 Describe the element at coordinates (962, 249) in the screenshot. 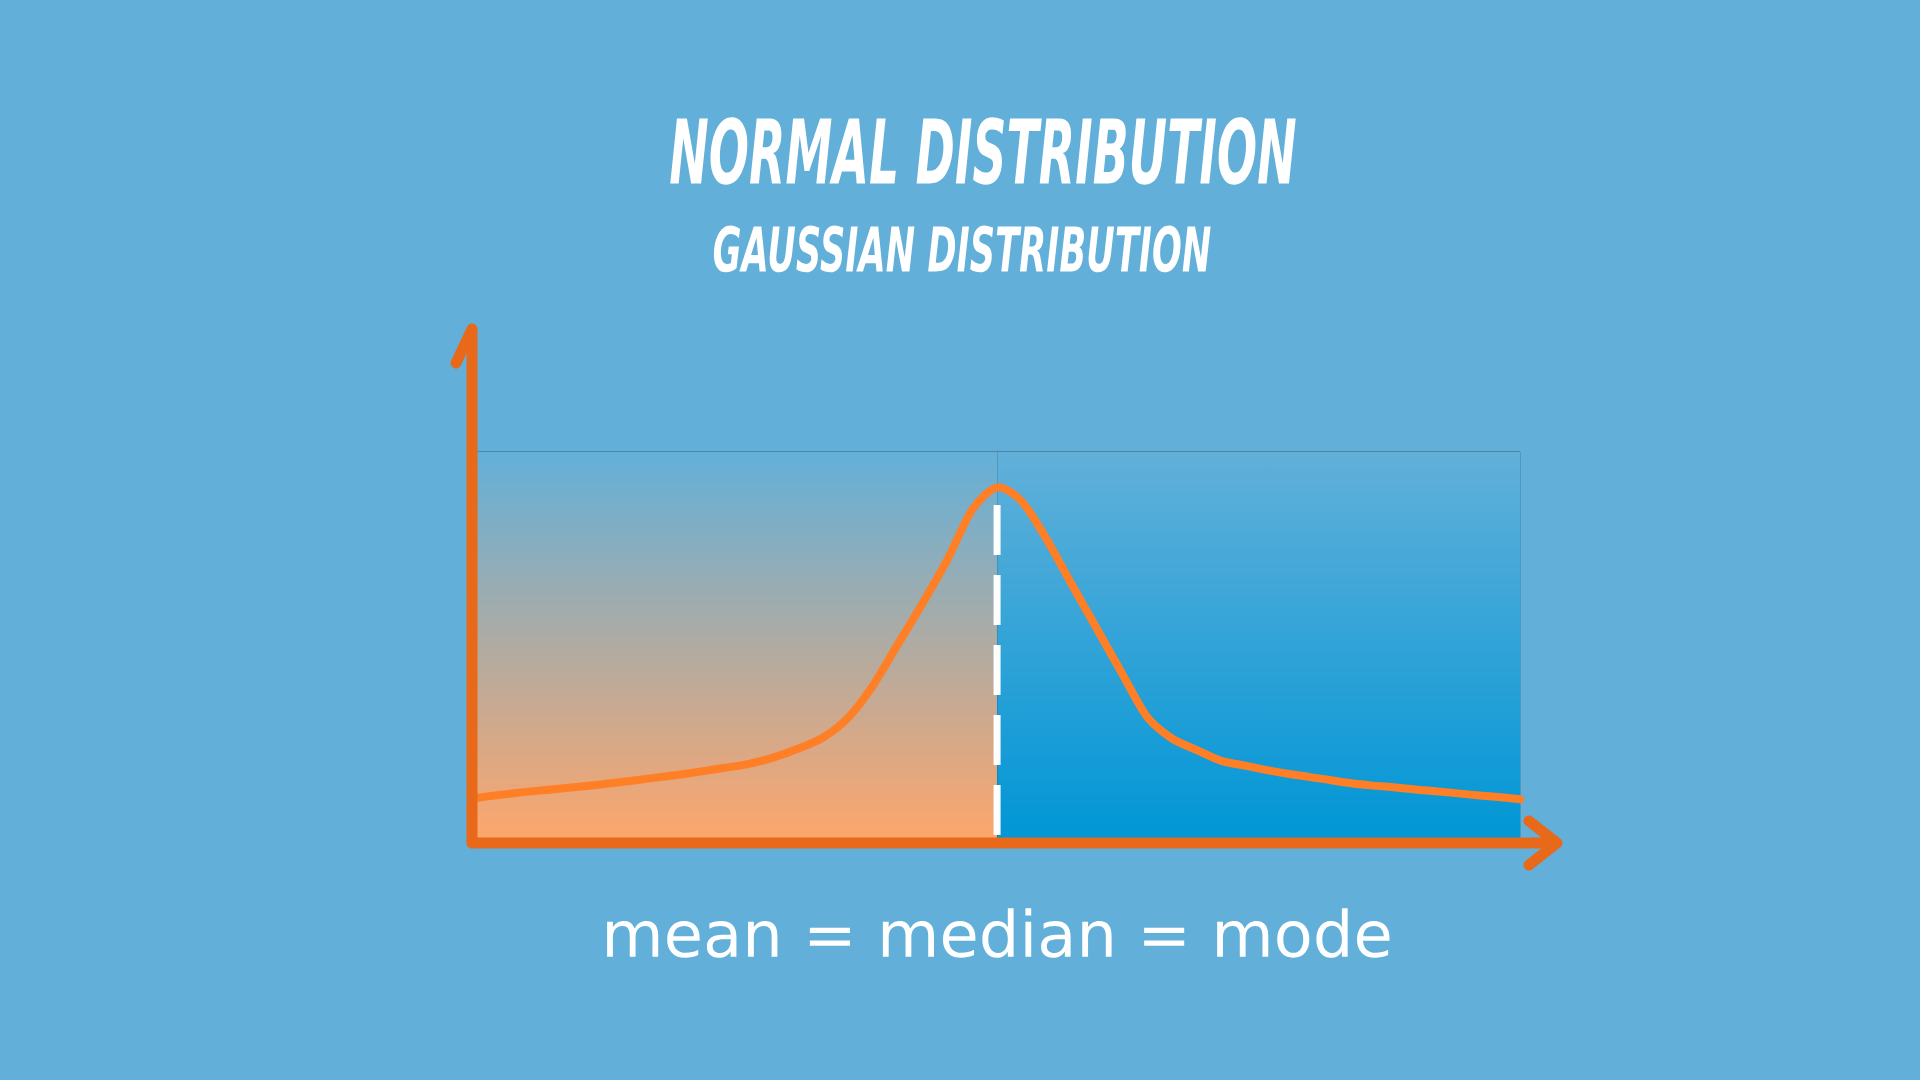

I see `chart-subtitle: GAUSSIAN DISTRIBUTION` at that location.